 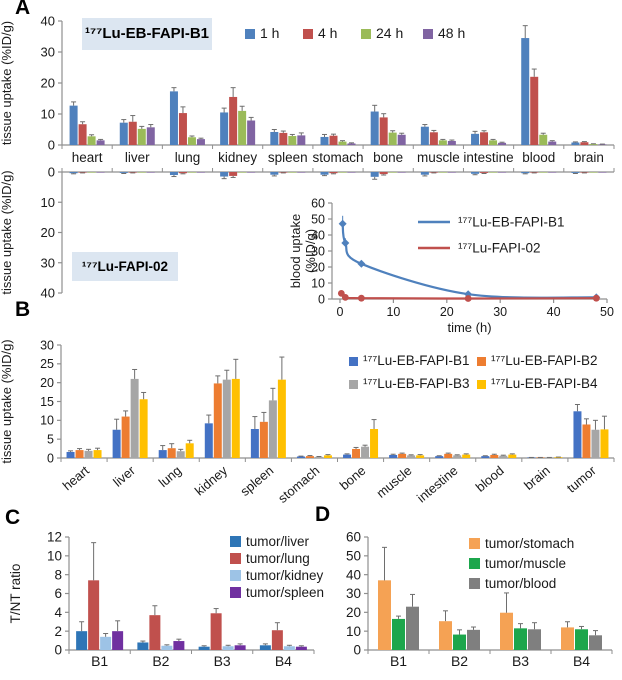 I want to click on legend-label: ¹⁷⁷Lu-FAPI-02, so click(x=499, y=248).